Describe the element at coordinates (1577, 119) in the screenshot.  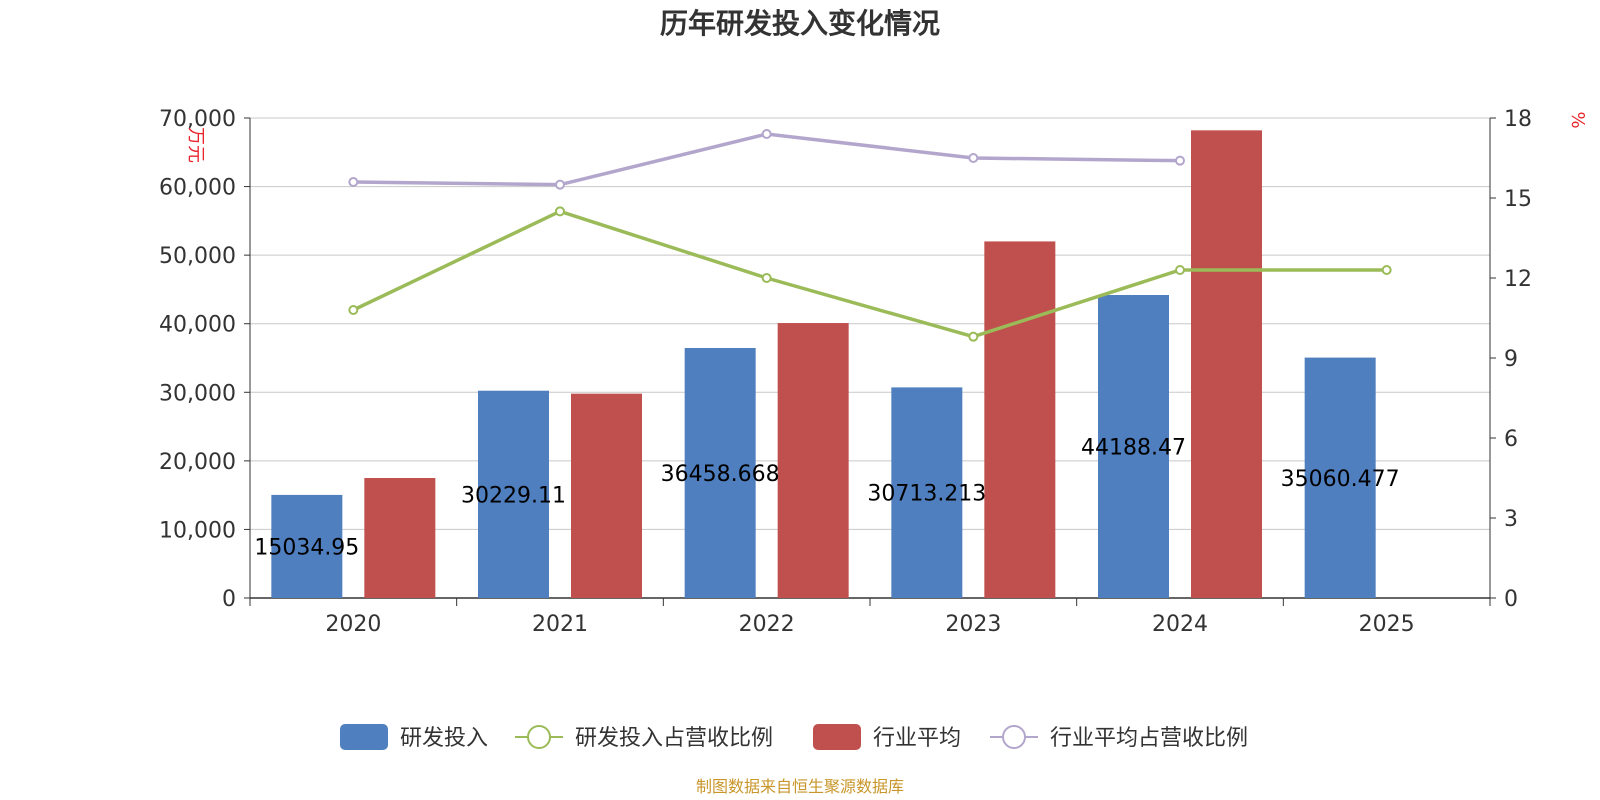
I see `right-axis-unit: %` at that location.